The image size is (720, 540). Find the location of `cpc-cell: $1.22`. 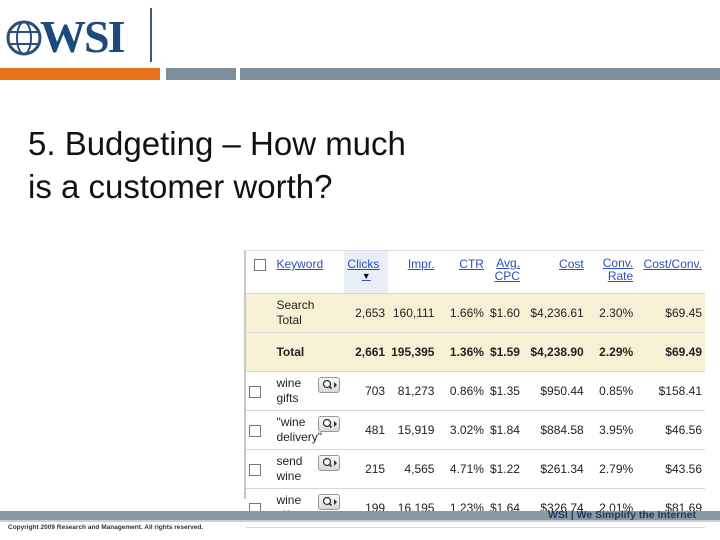

cpc-cell: $1.22 is located at coordinates (504, 469).